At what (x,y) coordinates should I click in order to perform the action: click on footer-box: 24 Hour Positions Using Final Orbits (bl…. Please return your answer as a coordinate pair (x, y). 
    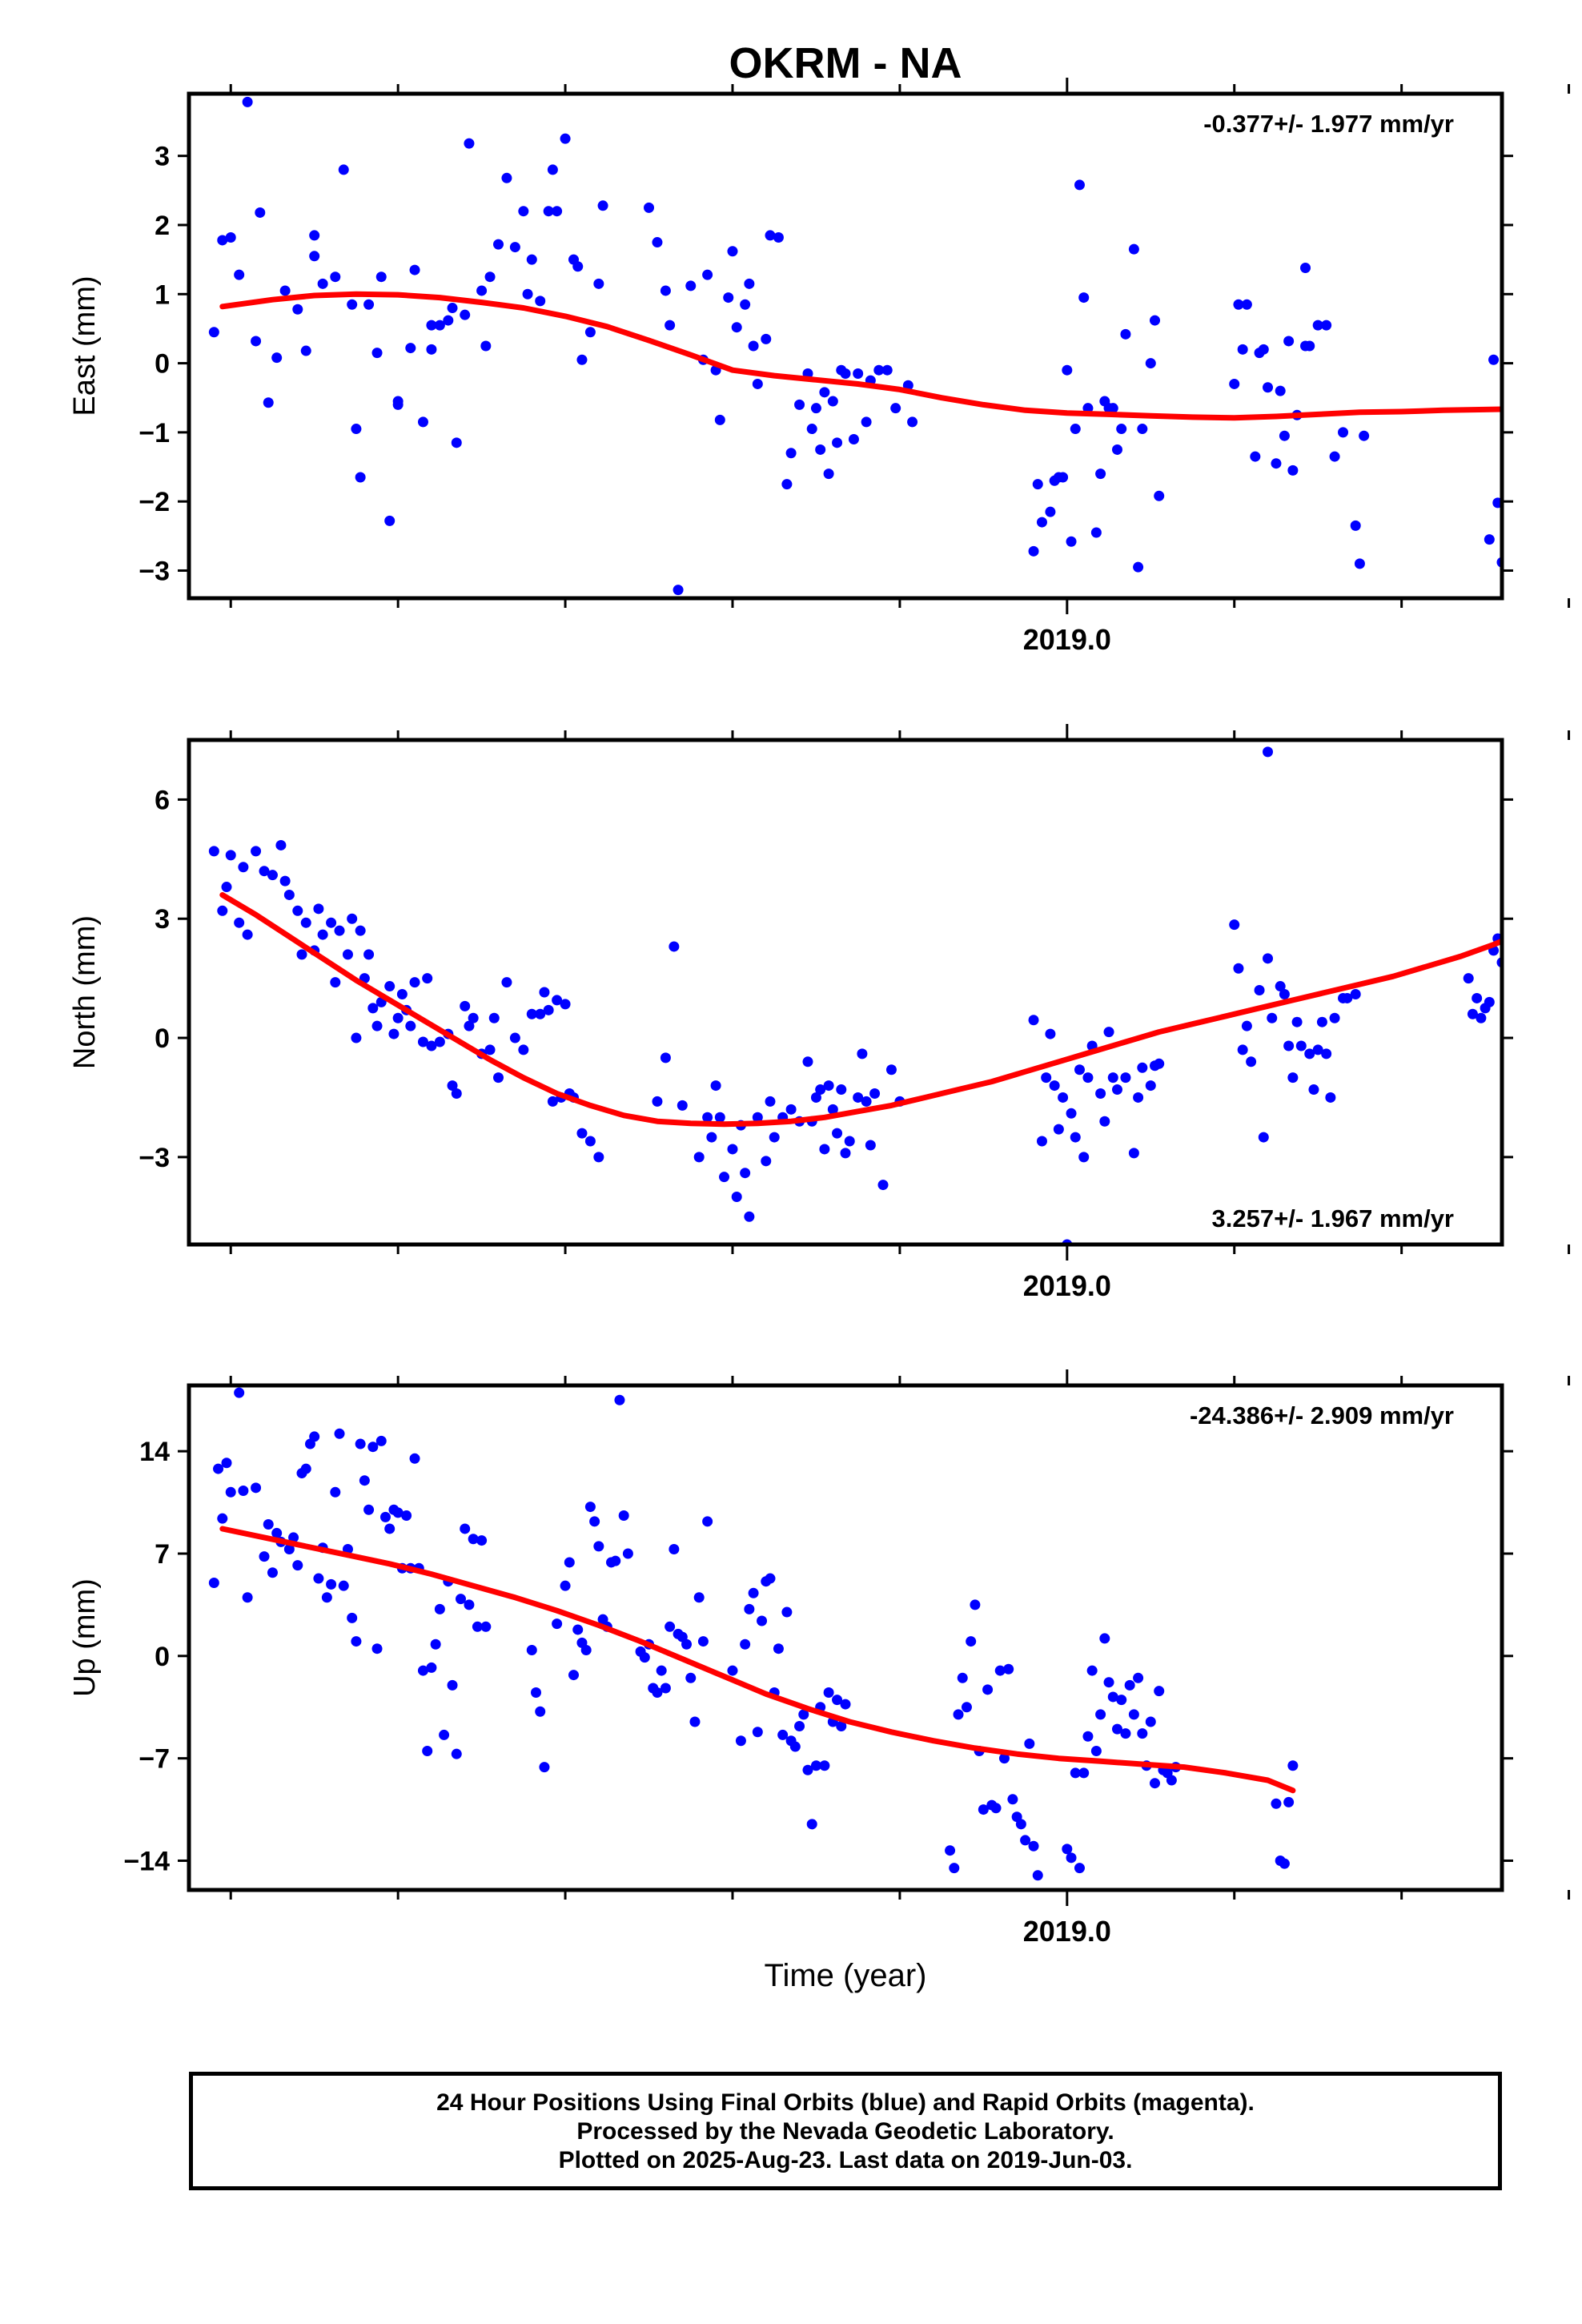
    Looking at the image, I should click on (846, 2131).